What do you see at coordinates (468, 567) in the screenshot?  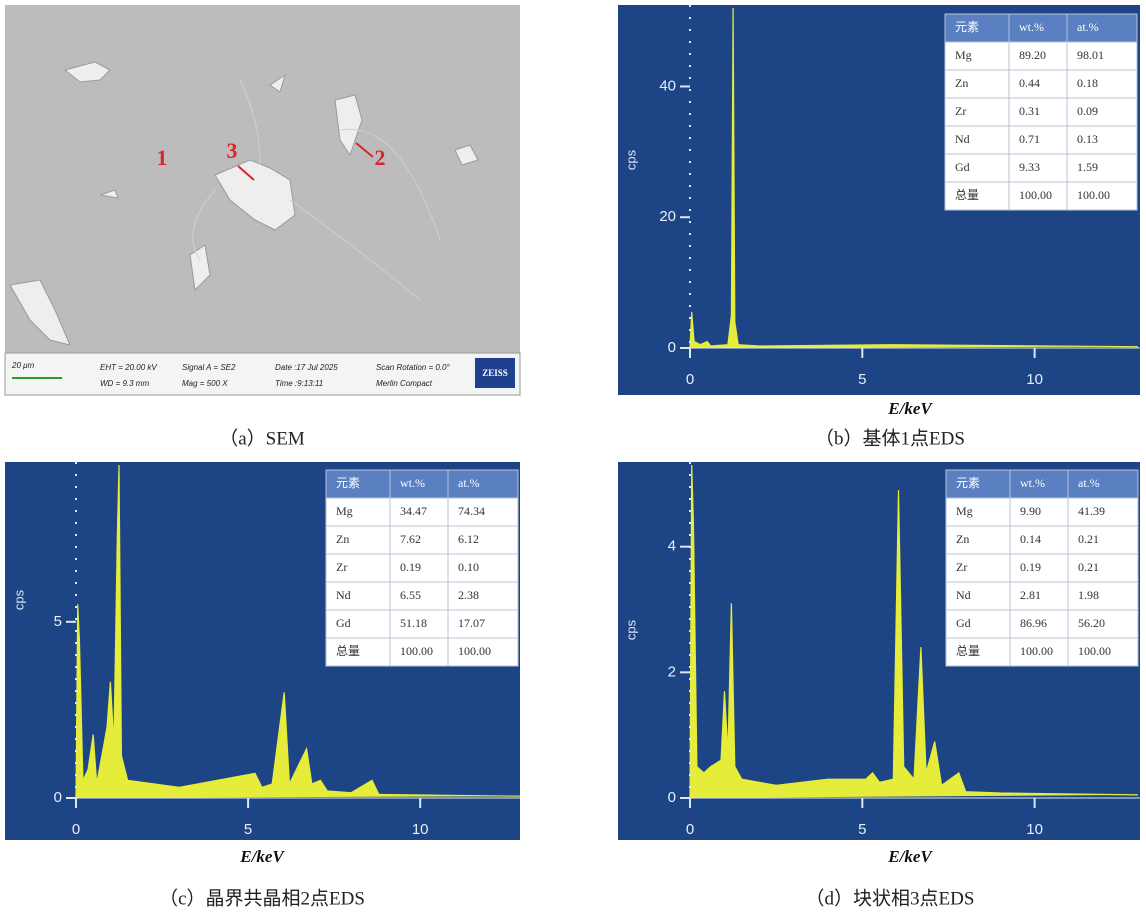 I see `table-cell-text: 0.10` at bounding box center [468, 567].